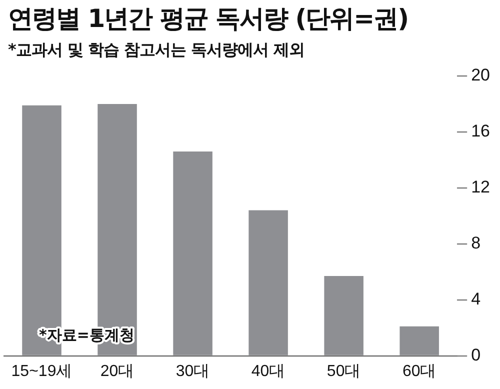 This screenshot has width=500, height=389. Describe the element at coordinates (343, 371) in the screenshot. I see `x-tick-label: 50대` at that location.